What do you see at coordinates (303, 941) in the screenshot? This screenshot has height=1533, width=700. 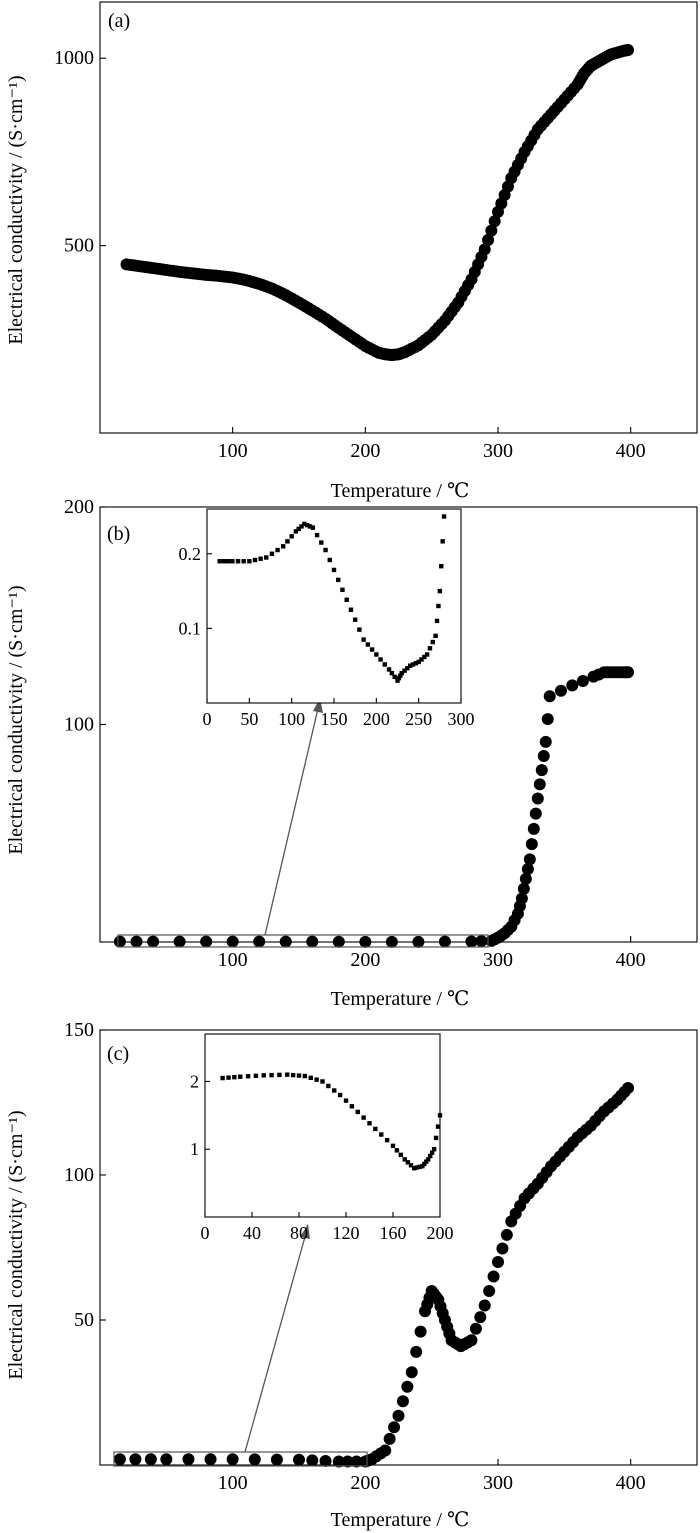 I see `panel-b-zoom-region-box` at bounding box center [303, 941].